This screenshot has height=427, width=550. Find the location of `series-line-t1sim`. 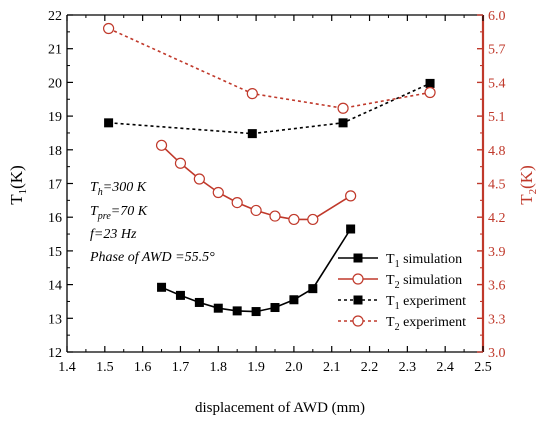

series-line-t1sim is located at coordinates (256, 270).